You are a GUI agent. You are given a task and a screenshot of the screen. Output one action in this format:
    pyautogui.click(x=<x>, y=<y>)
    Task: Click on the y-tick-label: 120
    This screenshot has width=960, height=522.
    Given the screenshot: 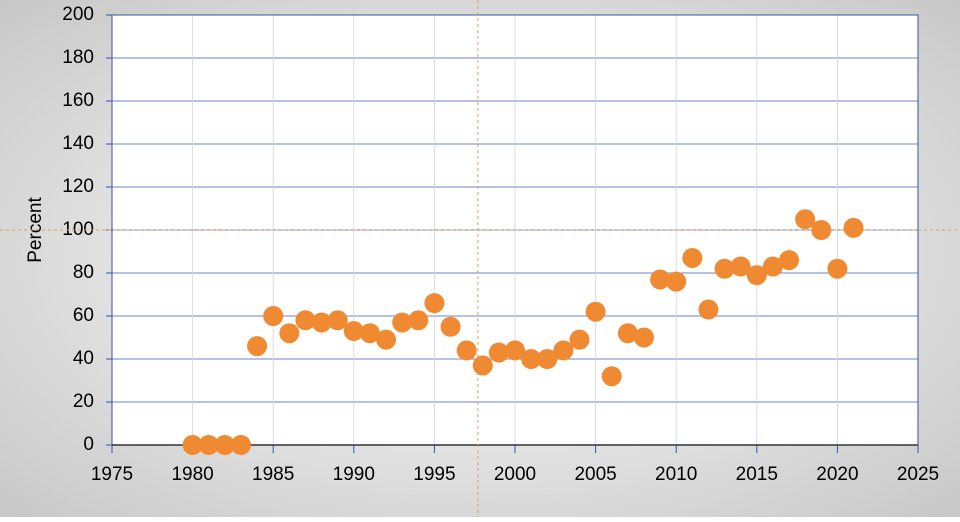 What is the action you would take?
    pyautogui.click(x=78, y=186)
    